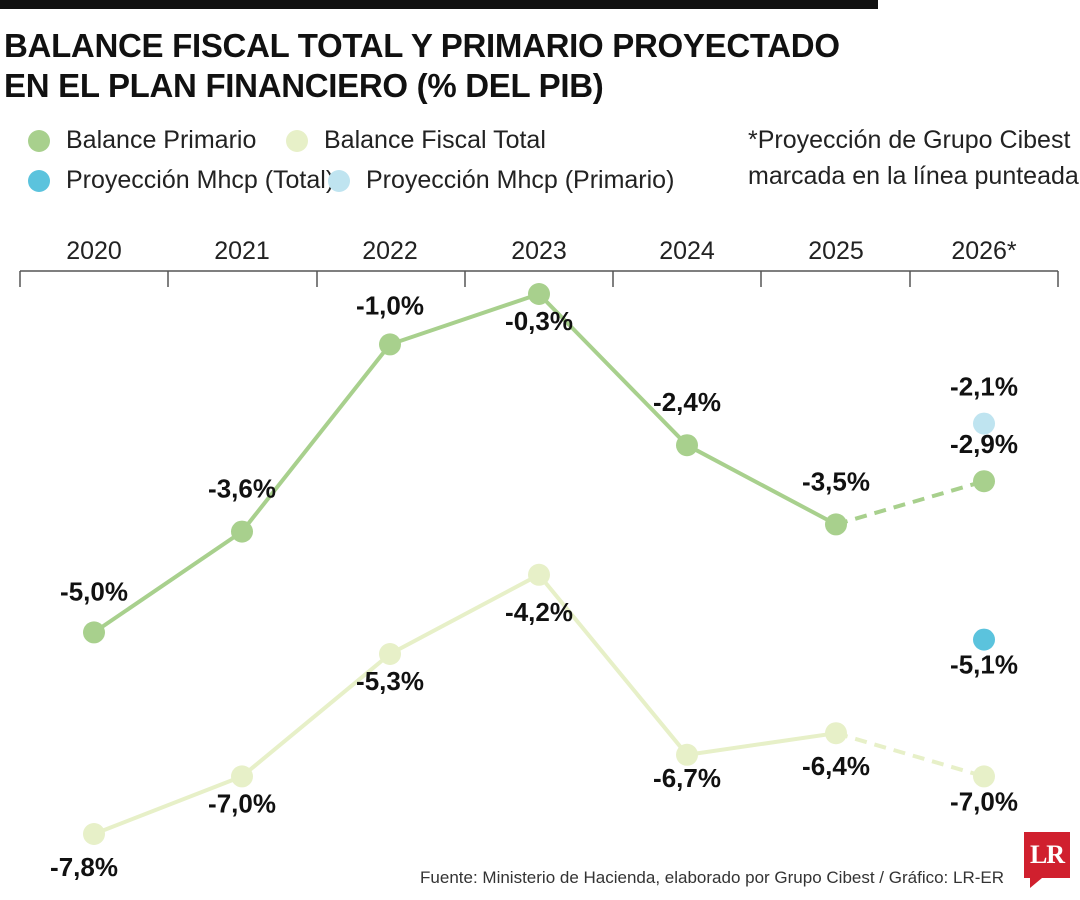 The width and height of the screenshot is (1080, 900). Describe the element at coordinates (439, 4) in the screenshot. I see `top-rule` at that location.